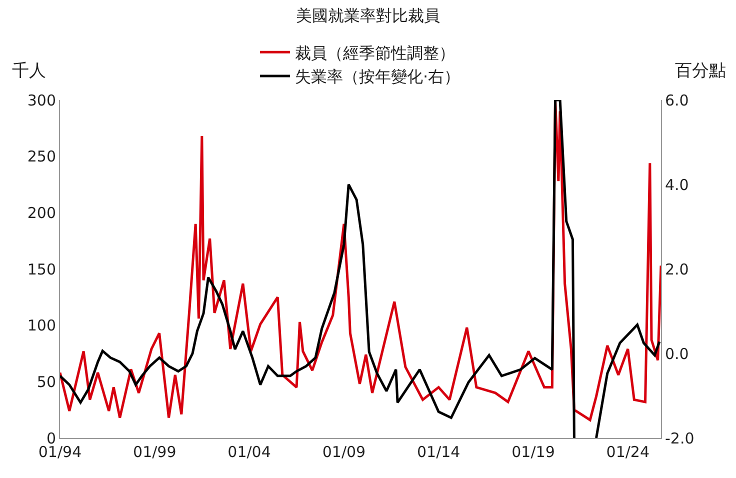  I want to click on legend-label: 失業率（按年變化·右）, so click(377, 76).